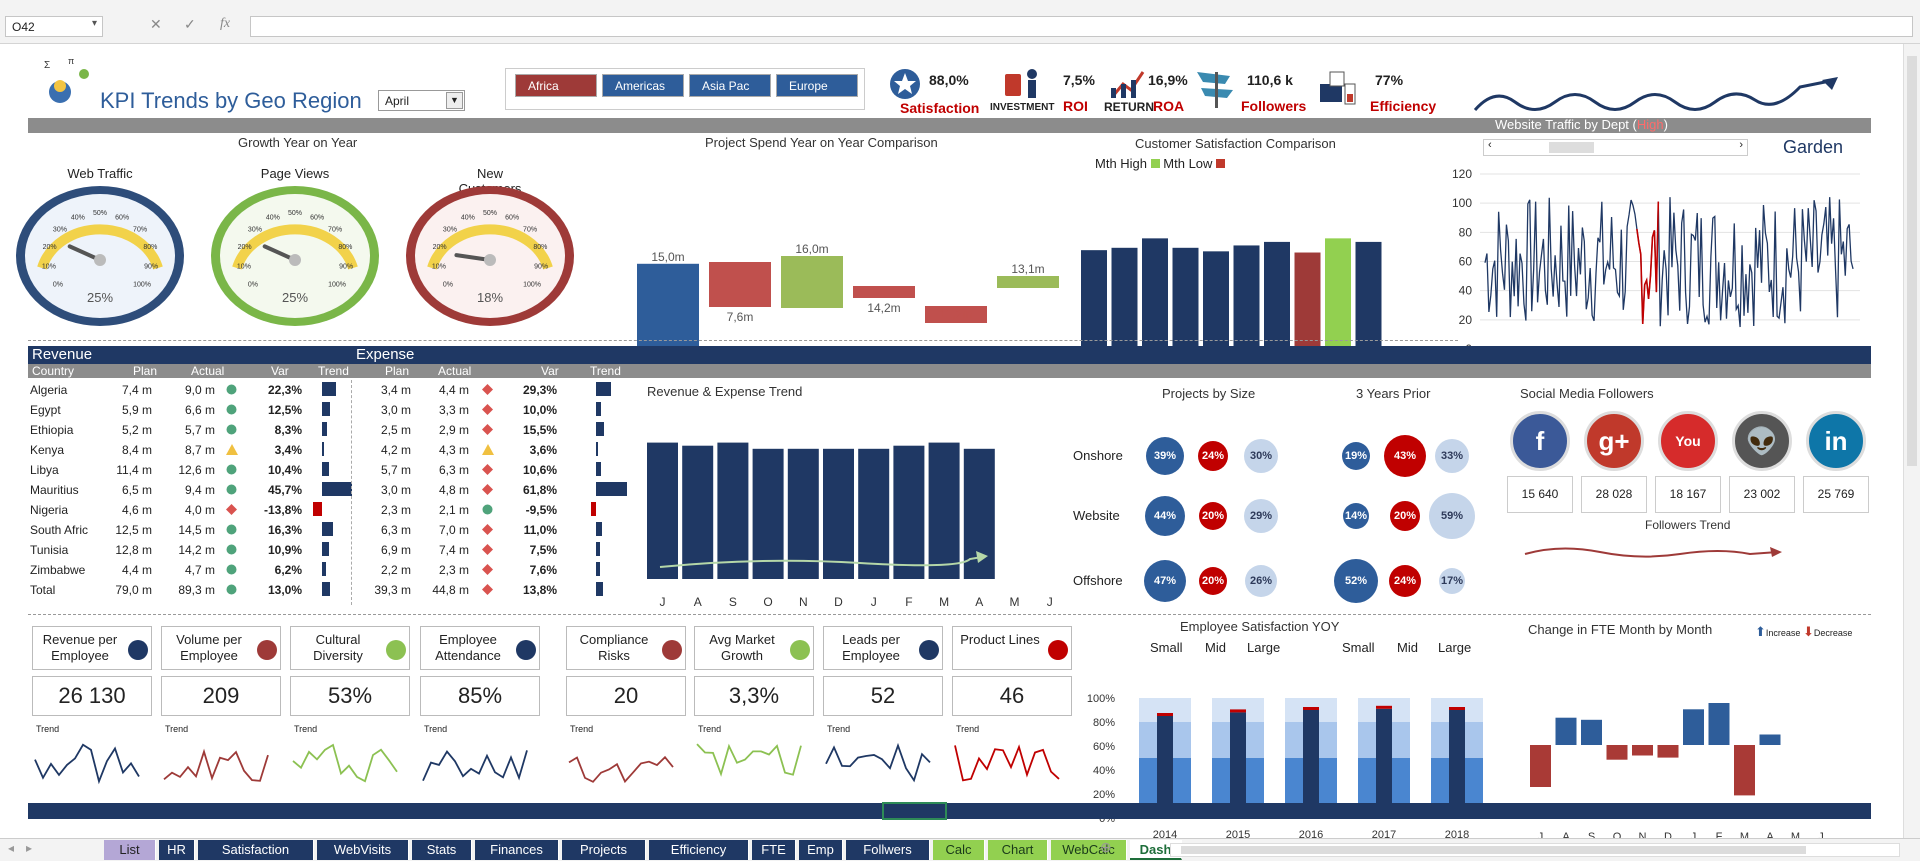 The height and width of the screenshot is (861, 1920). What do you see at coordinates (1165, 714) in the screenshot?
I see `emp-target-marker` at bounding box center [1165, 714].